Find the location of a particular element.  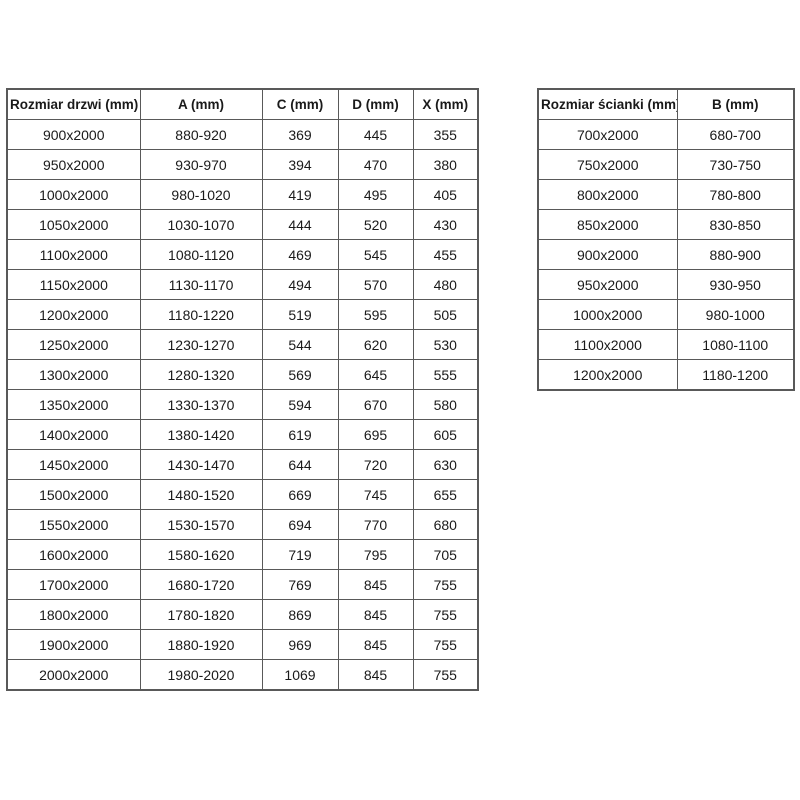

table-cell: 1550x2000 is located at coordinates (73, 524).